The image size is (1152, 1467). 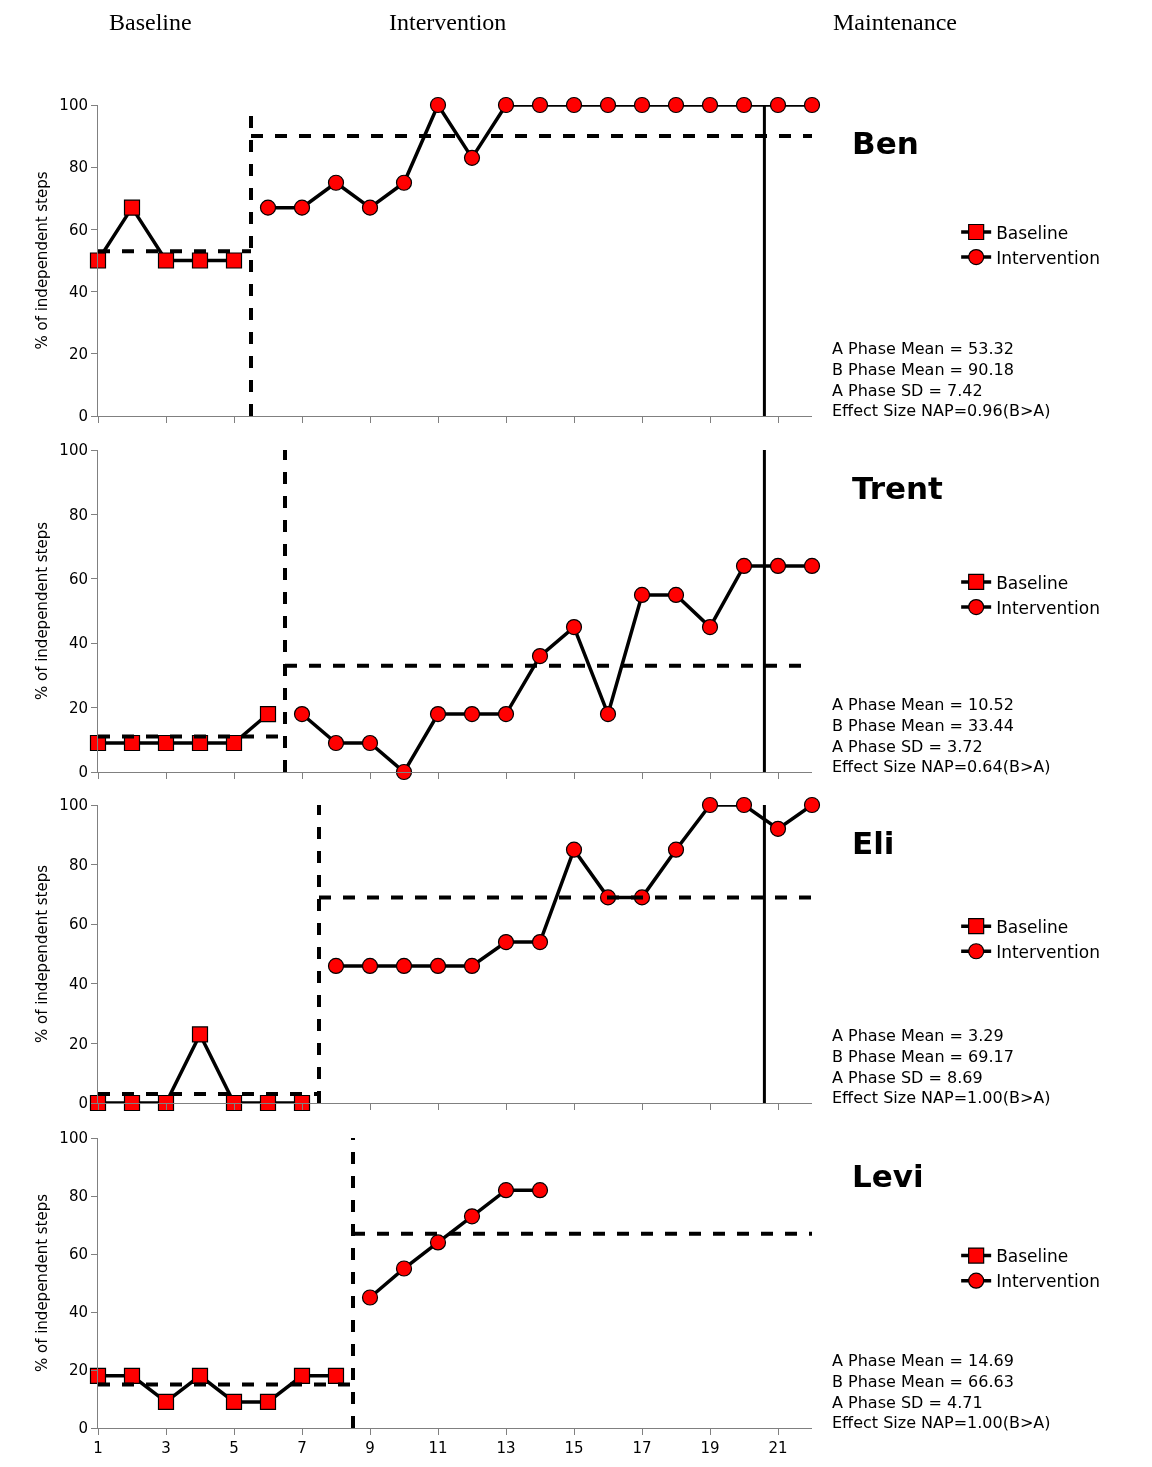 I want to click on text: Ben, so click(x=885, y=143).